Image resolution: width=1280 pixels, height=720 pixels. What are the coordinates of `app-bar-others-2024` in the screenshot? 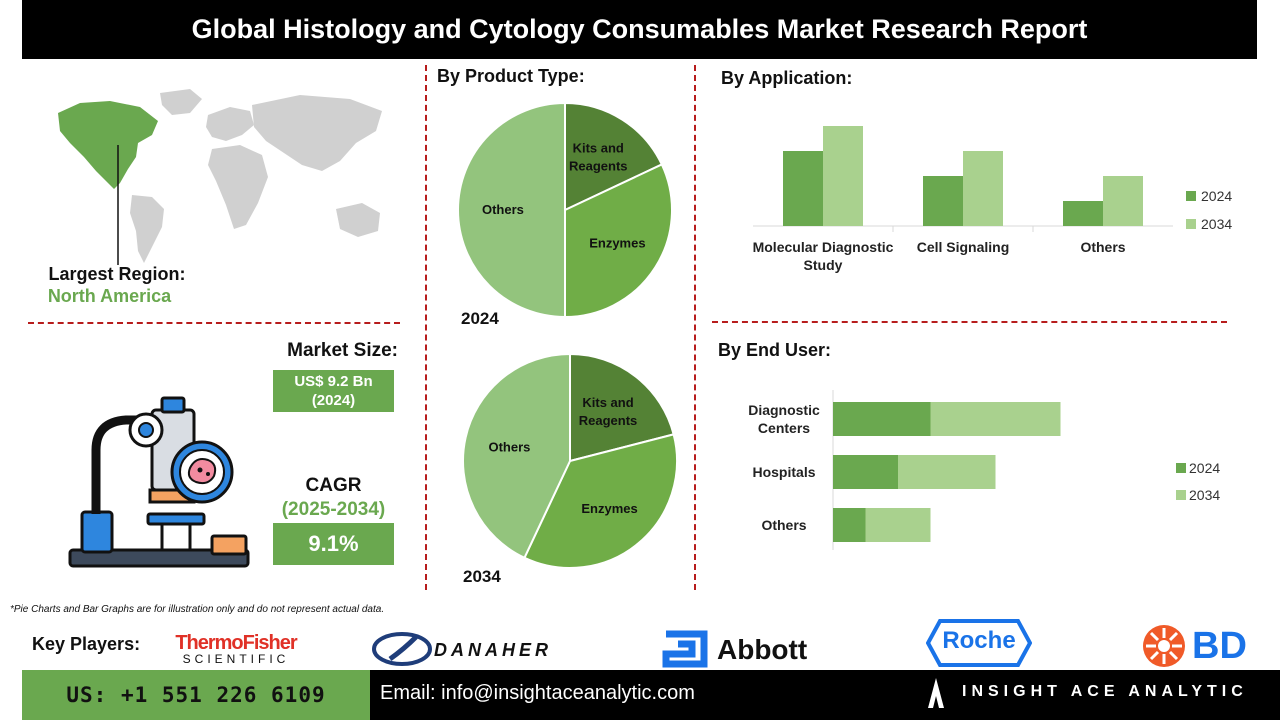 It's located at (1083, 213).